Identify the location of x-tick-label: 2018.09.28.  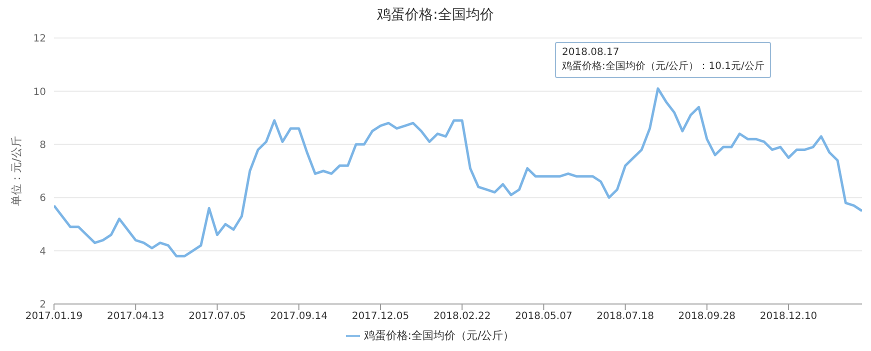
(707, 316).